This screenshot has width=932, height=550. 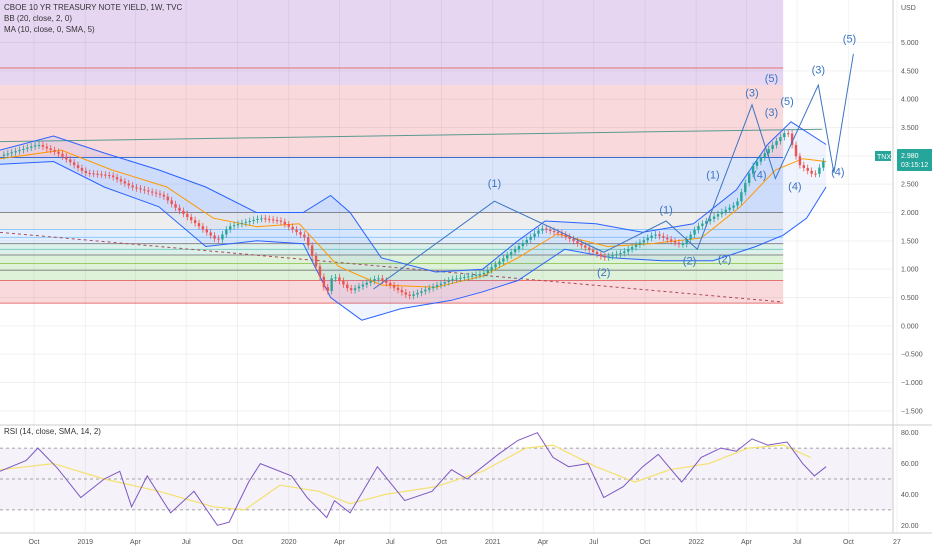 What do you see at coordinates (910, 298) in the screenshot?
I see `y-tick-label: 0.500` at bounding box center [910, 298].